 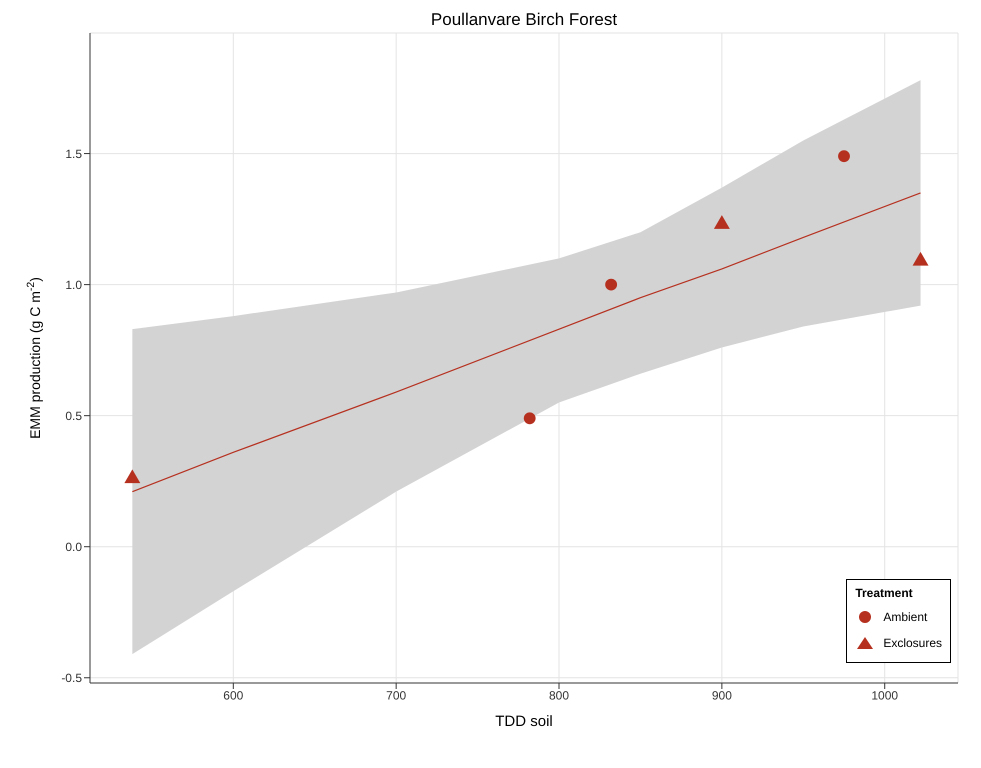 What do you see at coordinates (71, 678) in the screenshot?
I see `y-tick-label: -0.5` at bounding box center [71, 678].